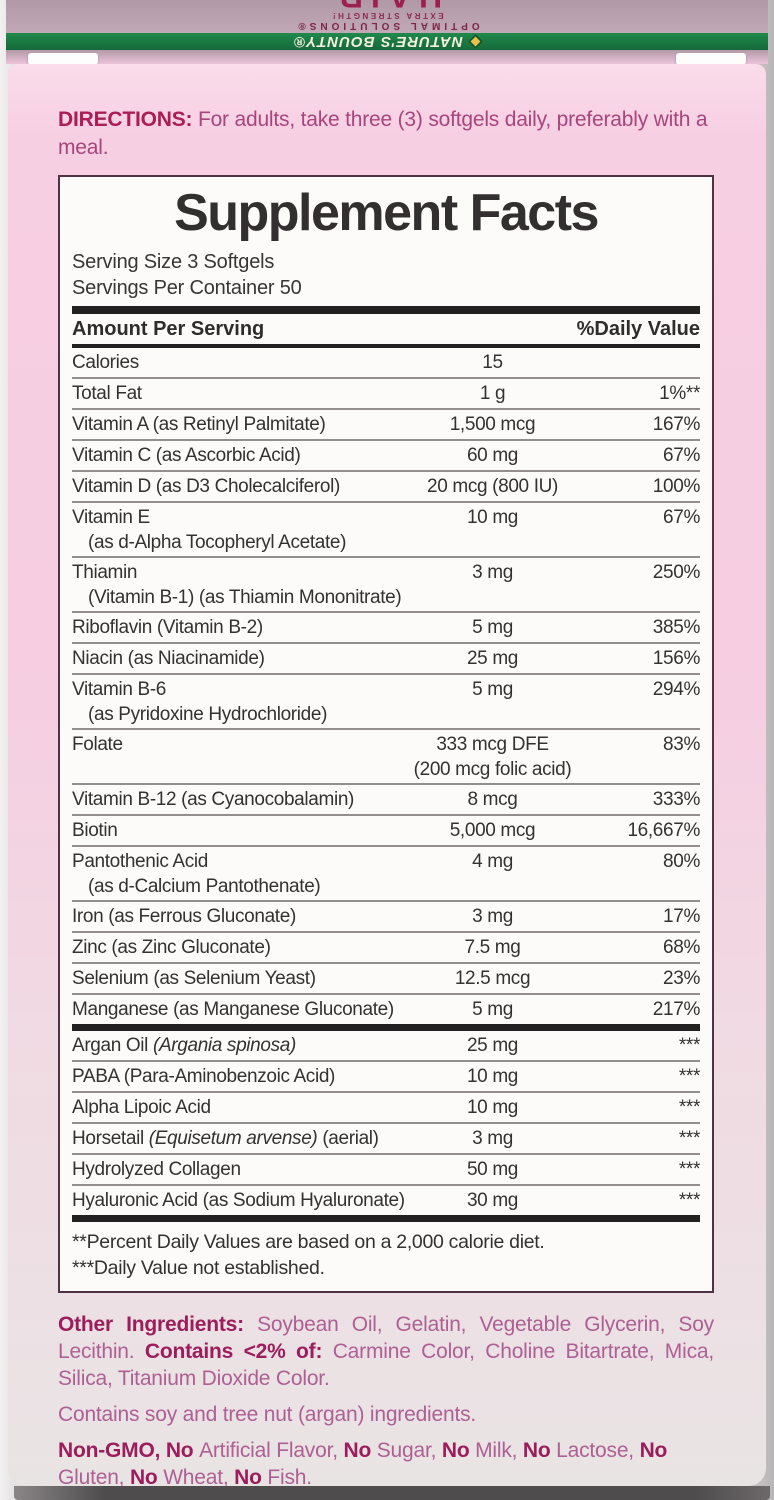  Describe the element at coordinates (386, 659) in the screenshot. I see `table-row: Niacin (as Niacinamide) 25 mg 156%` at that location.